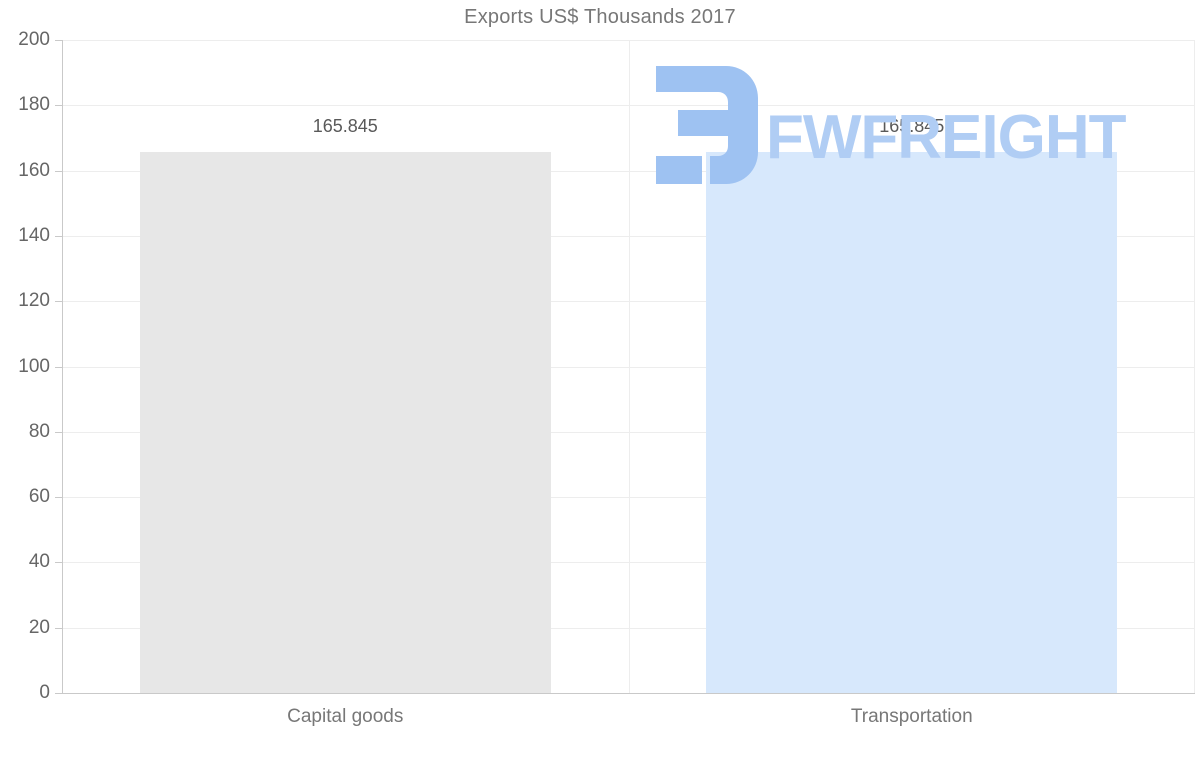  Describe the element at coordinates (600, 17) in the screenshot. I see `chart-title: Exports US$ Thousands 2017` at that location.